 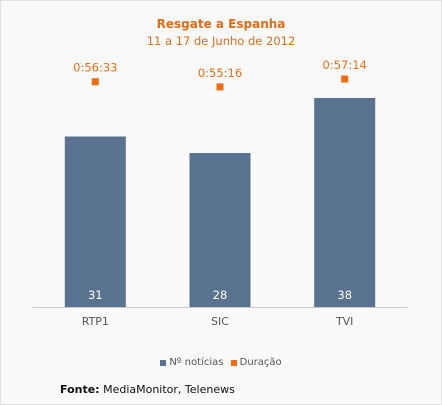 What do you see at coordinates (220, 321) in the screenshot?
I see `x-tick-label-sic: SIC` at bounding box center [220, 321].